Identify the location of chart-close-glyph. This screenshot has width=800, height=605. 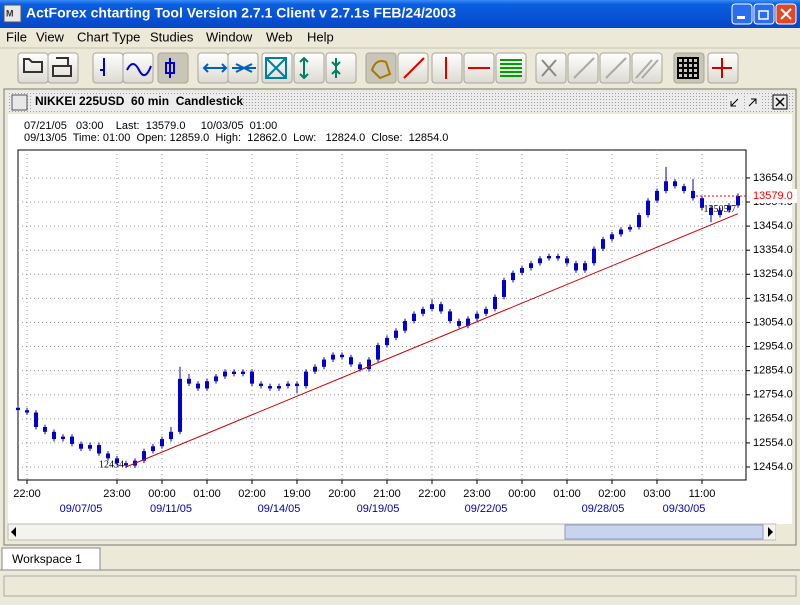
(780, 102).